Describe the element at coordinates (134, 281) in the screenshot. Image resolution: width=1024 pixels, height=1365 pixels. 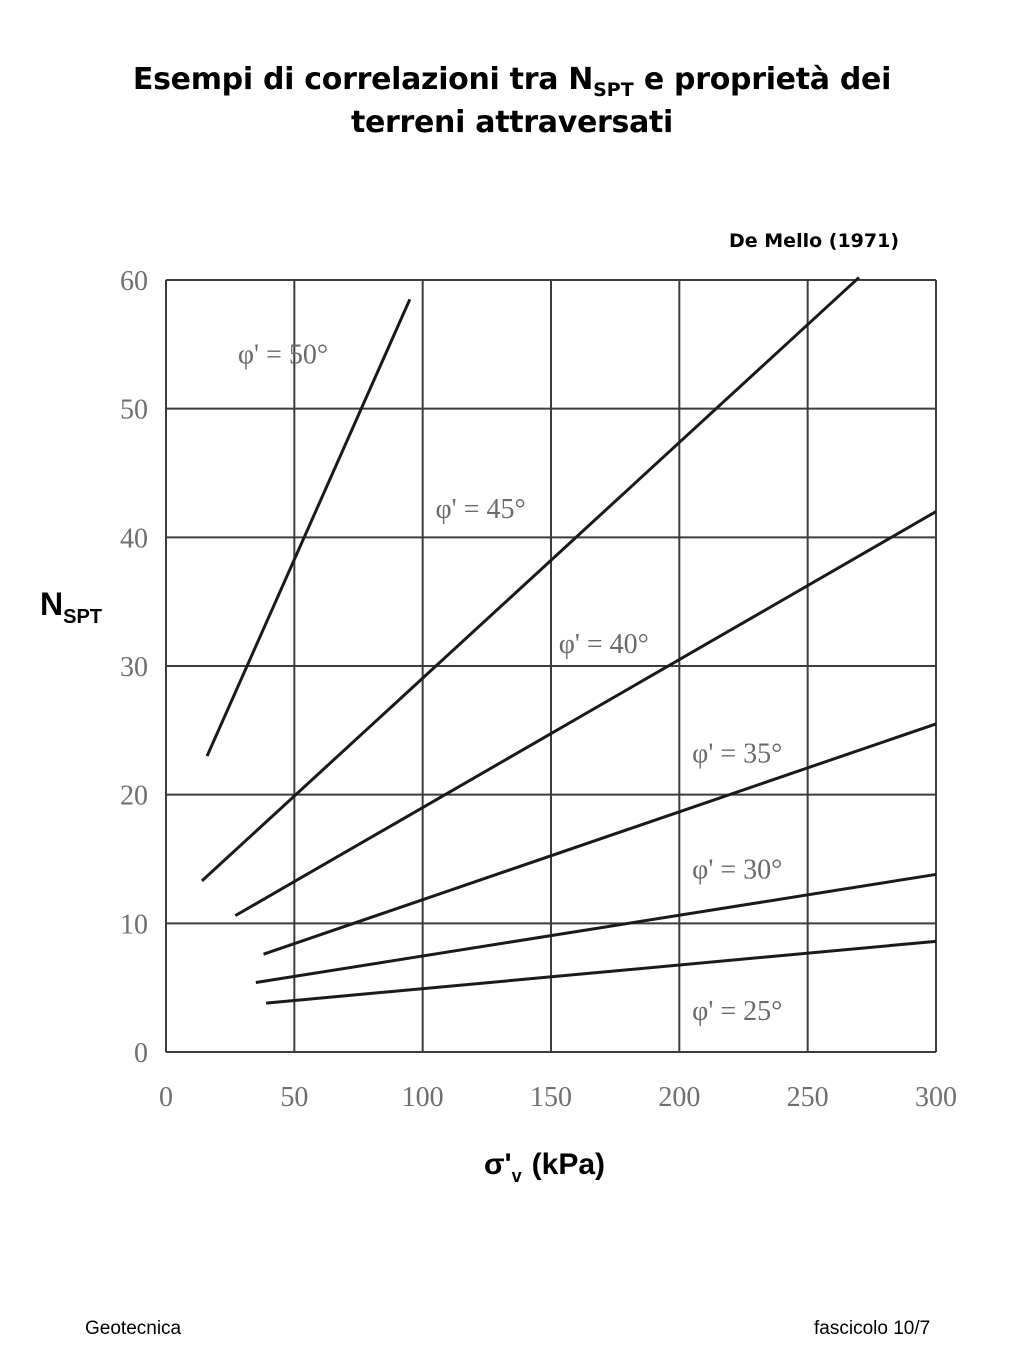
I see `y-tick-label: 60` at that location.